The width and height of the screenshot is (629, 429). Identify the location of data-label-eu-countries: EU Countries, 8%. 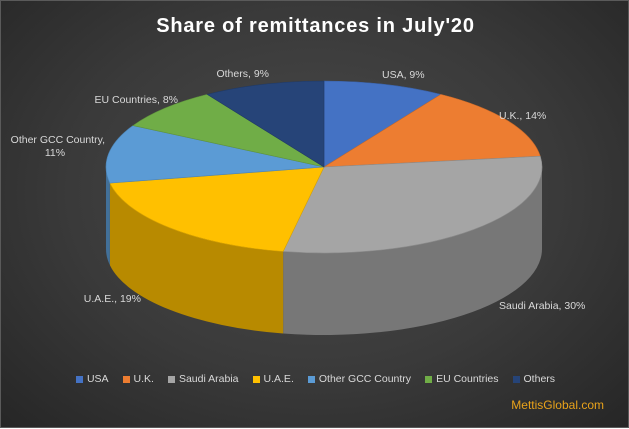
(136, 100).